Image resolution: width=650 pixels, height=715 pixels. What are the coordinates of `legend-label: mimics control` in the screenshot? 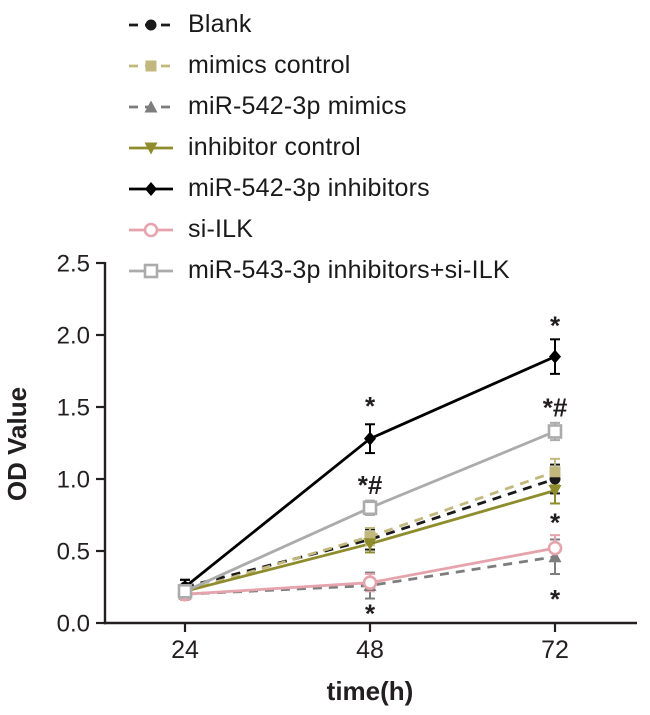 It's located at (269, 65).